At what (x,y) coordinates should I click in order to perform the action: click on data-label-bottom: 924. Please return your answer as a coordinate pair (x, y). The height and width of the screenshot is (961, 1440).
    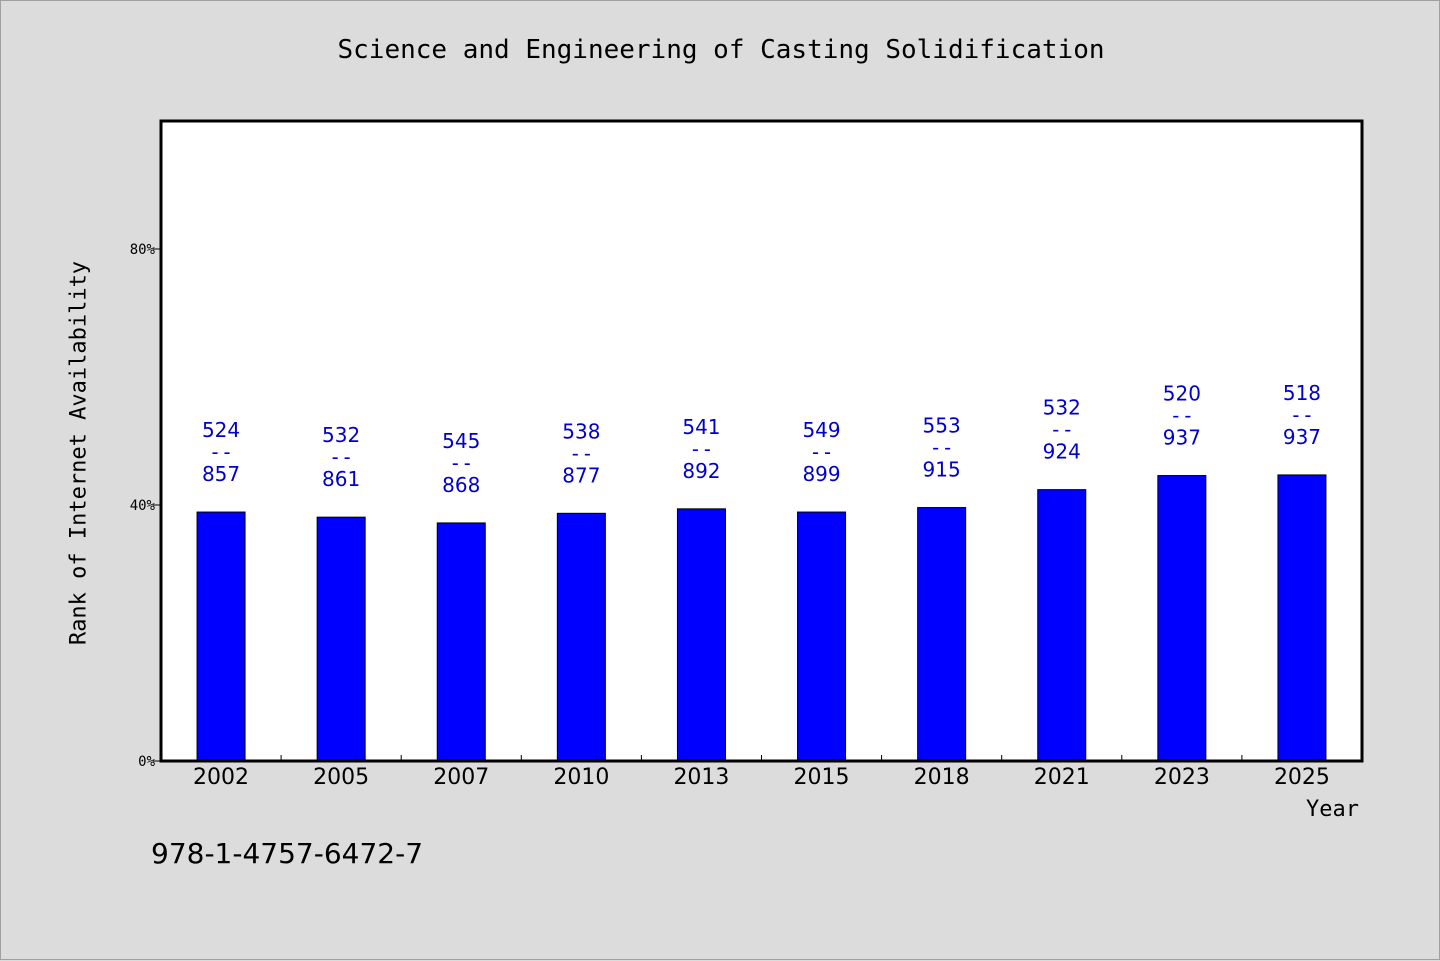
    Looking at the image, I should click on (1062, 452).